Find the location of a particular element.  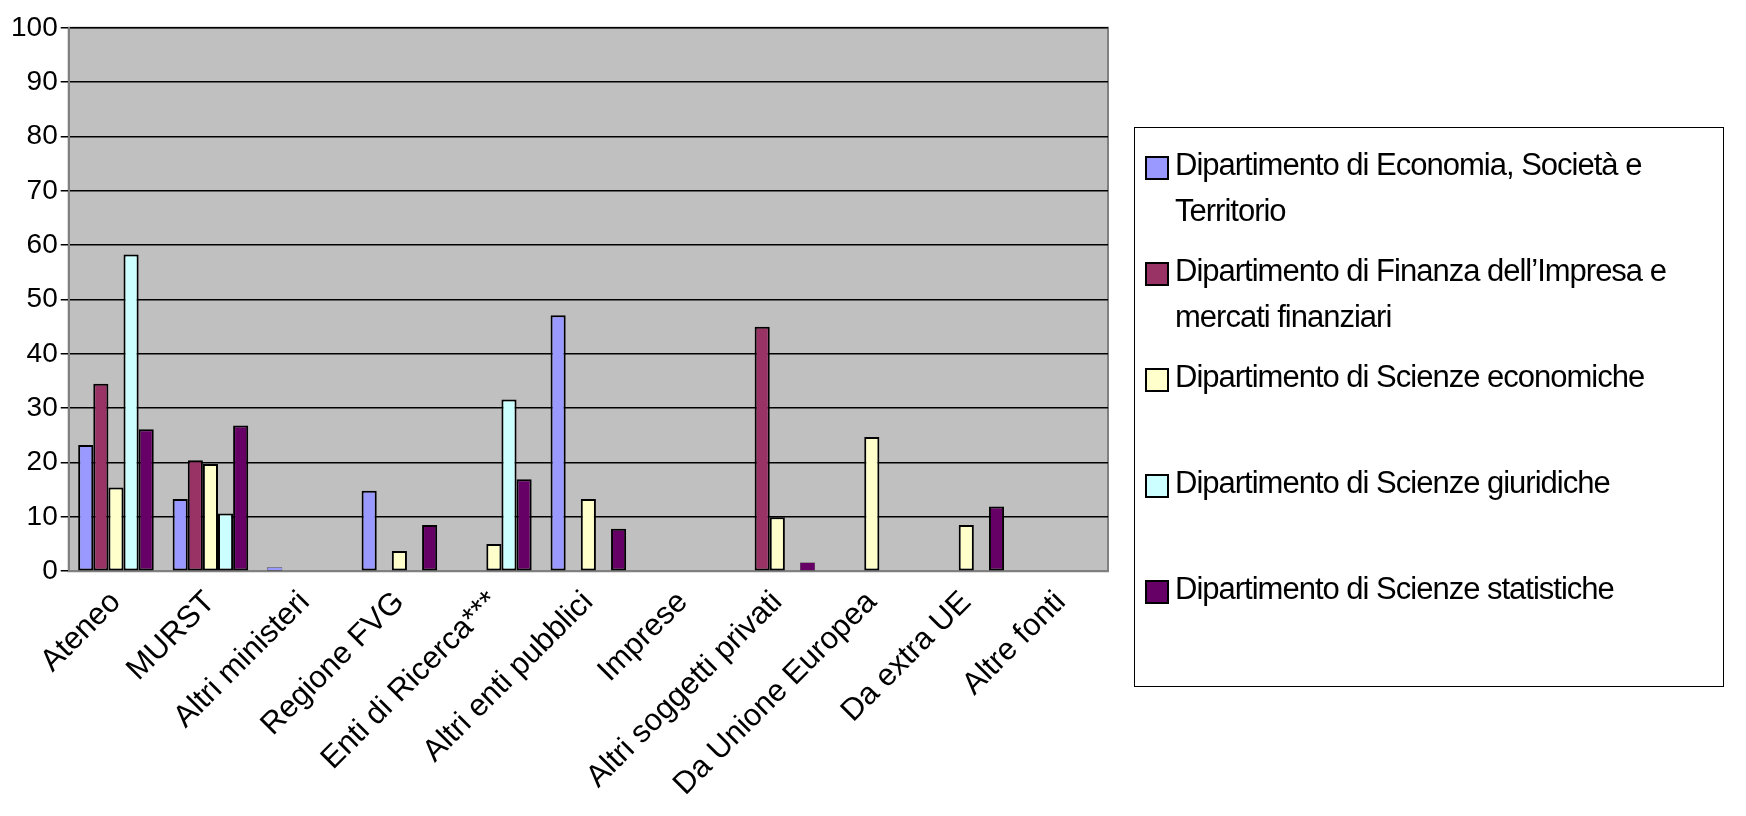

legend-label: Dipartimento di Scienze statistiche is located at coordinates (1394, 589).